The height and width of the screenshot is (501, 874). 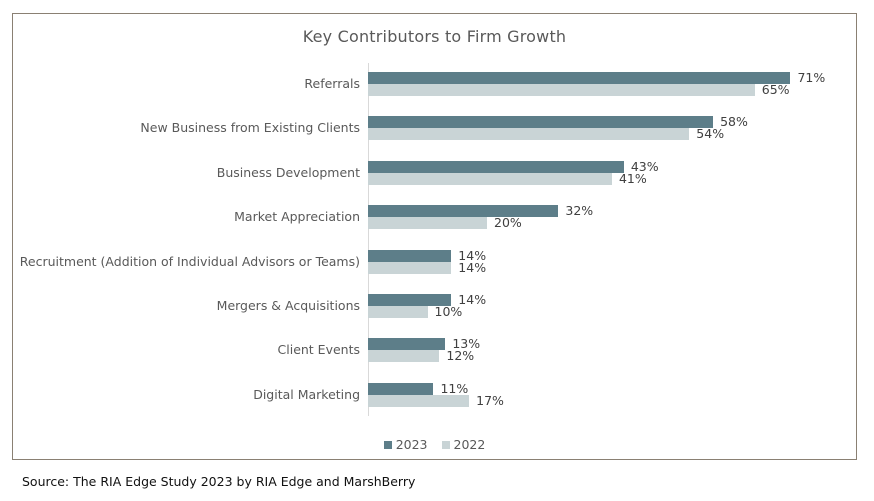 I want to click on value-label-2023: 58%, so click(x=734, y=122).